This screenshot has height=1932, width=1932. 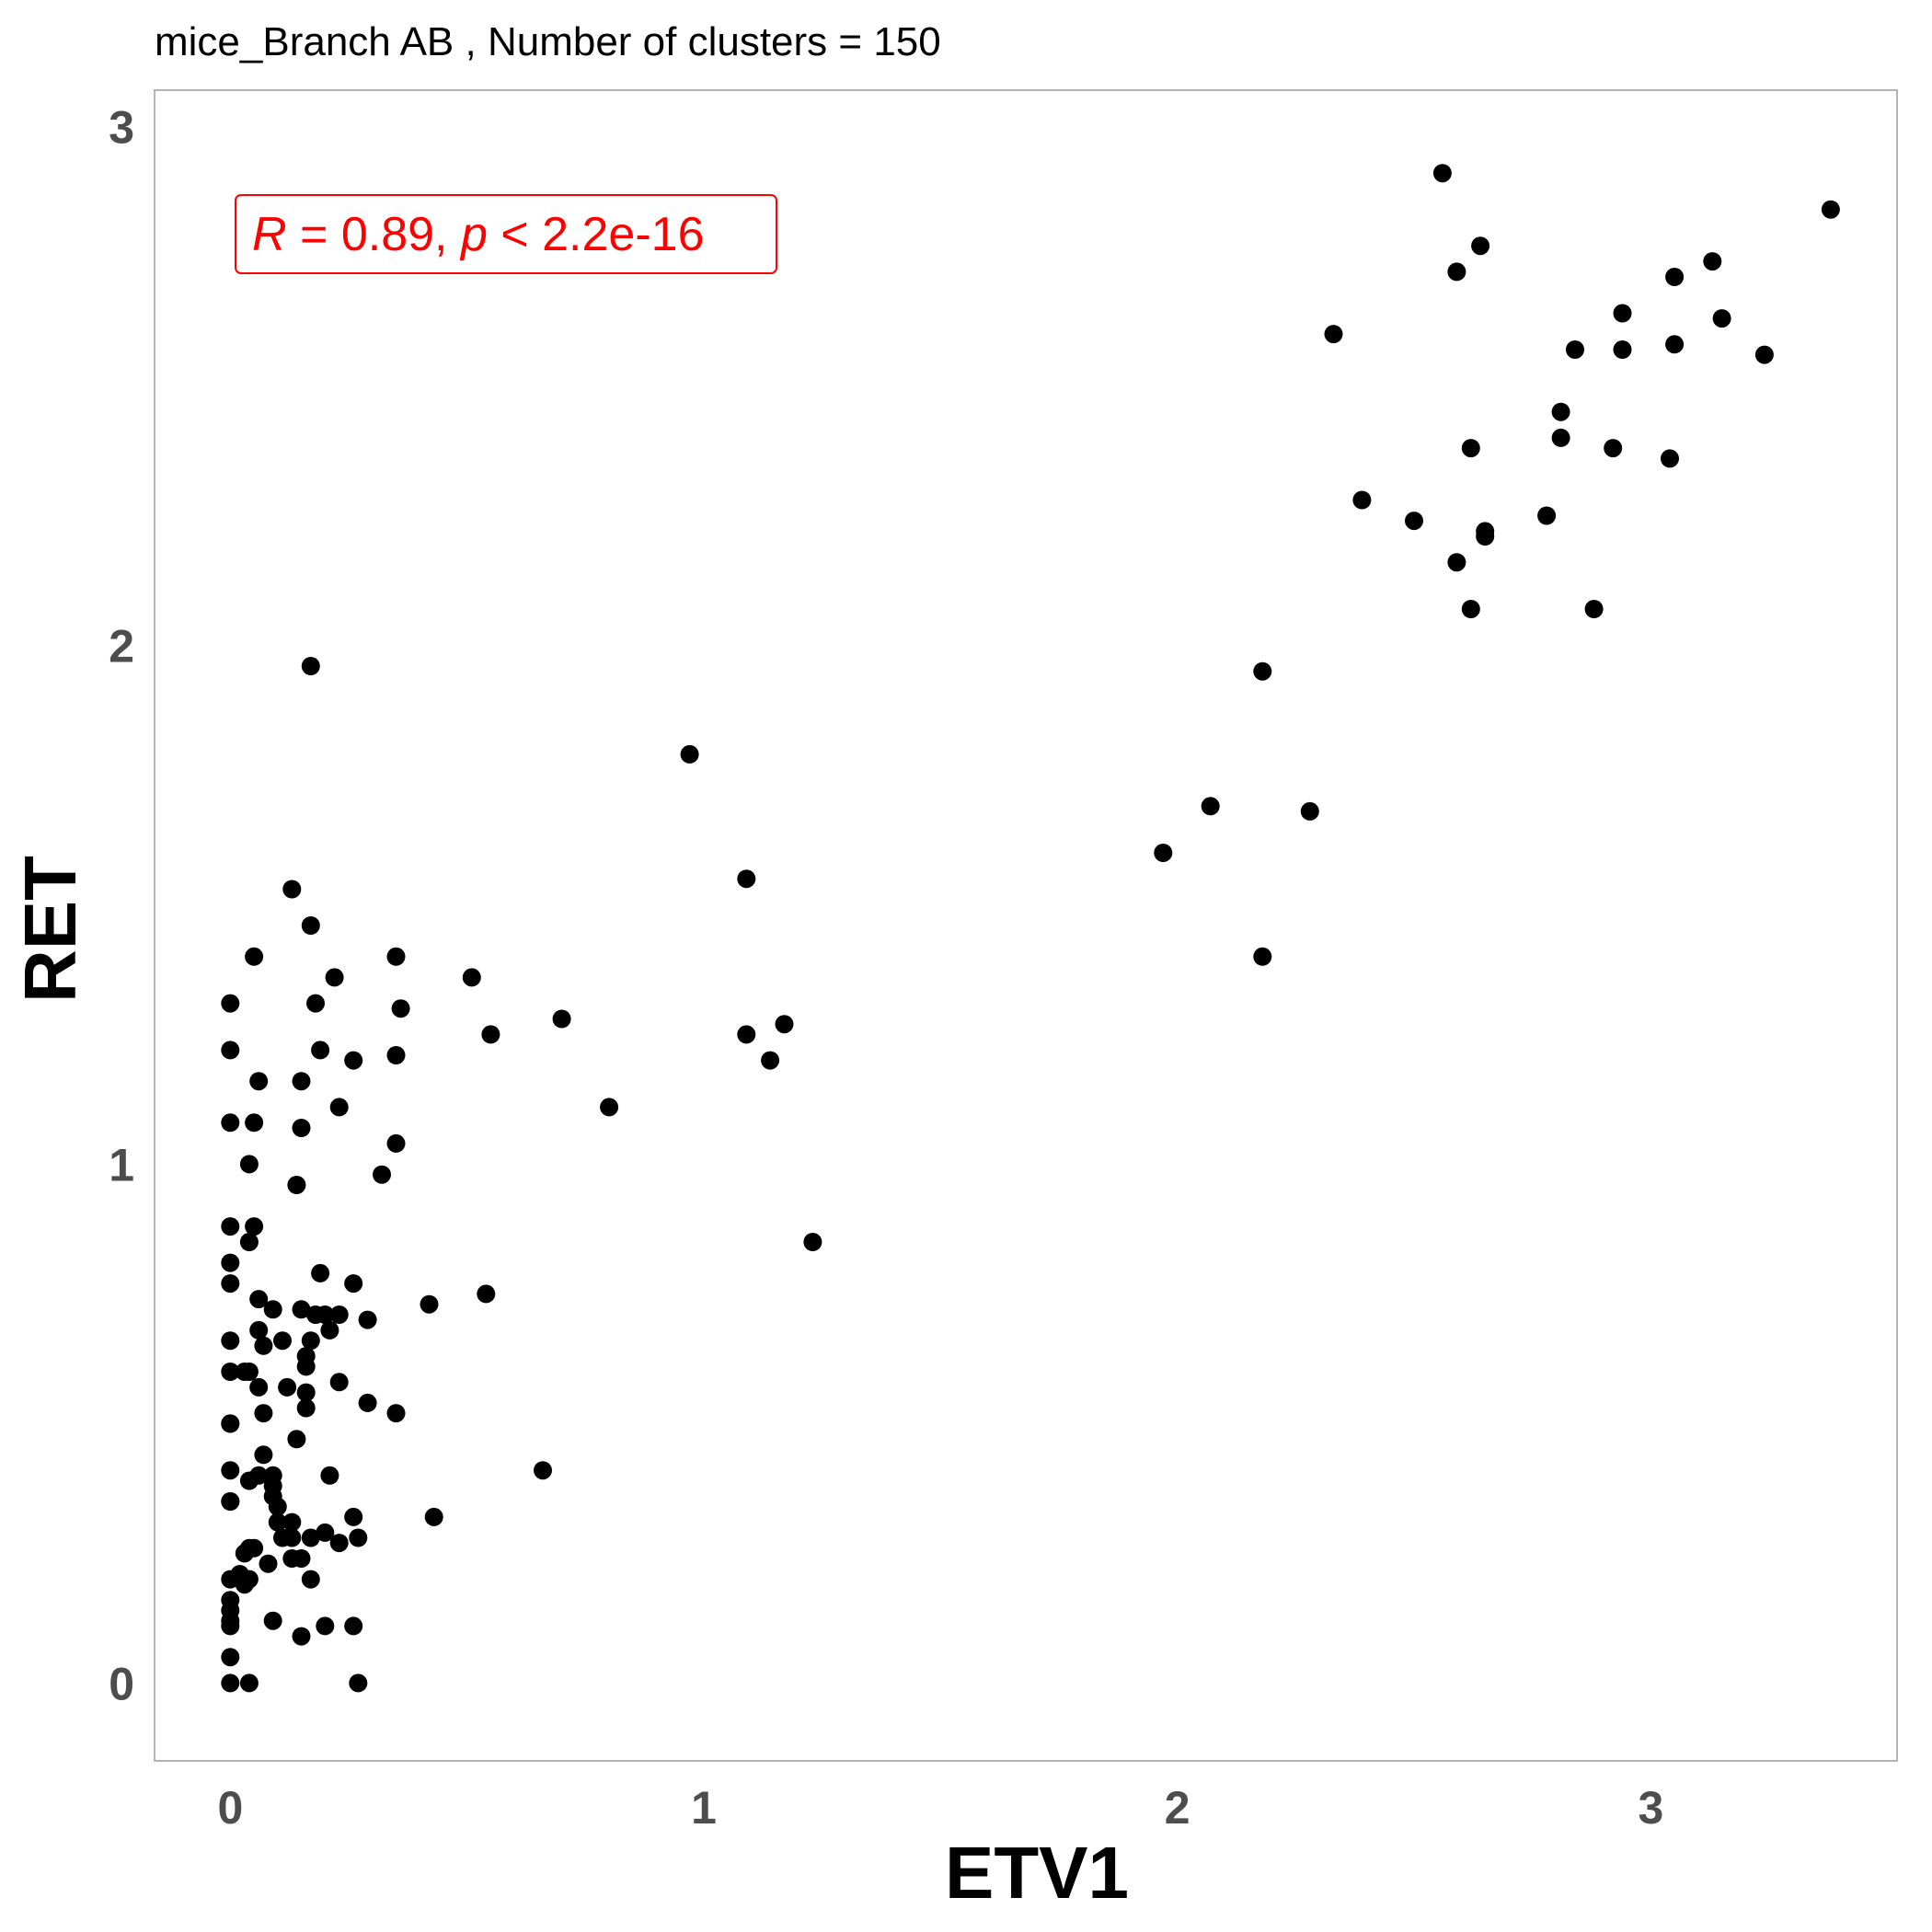 I want to click on annotation-box, so click(x=506, y=234).